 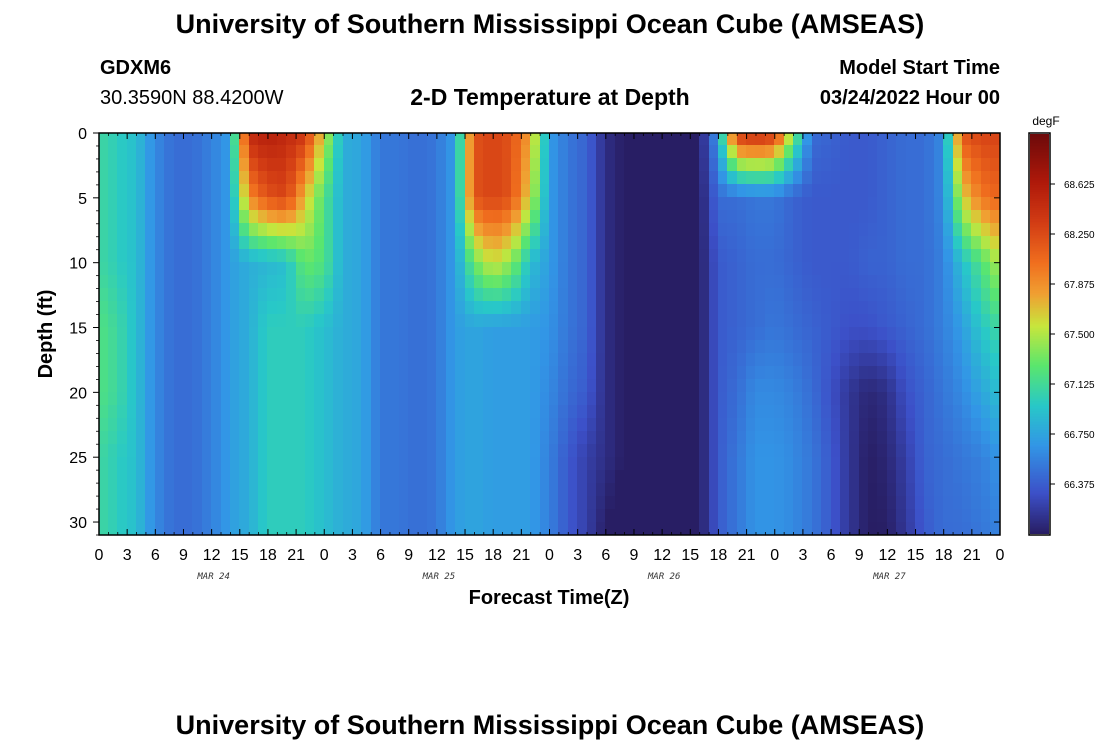 I want to click on model-start-label: Model Start Time, so click(x=919, y=68).